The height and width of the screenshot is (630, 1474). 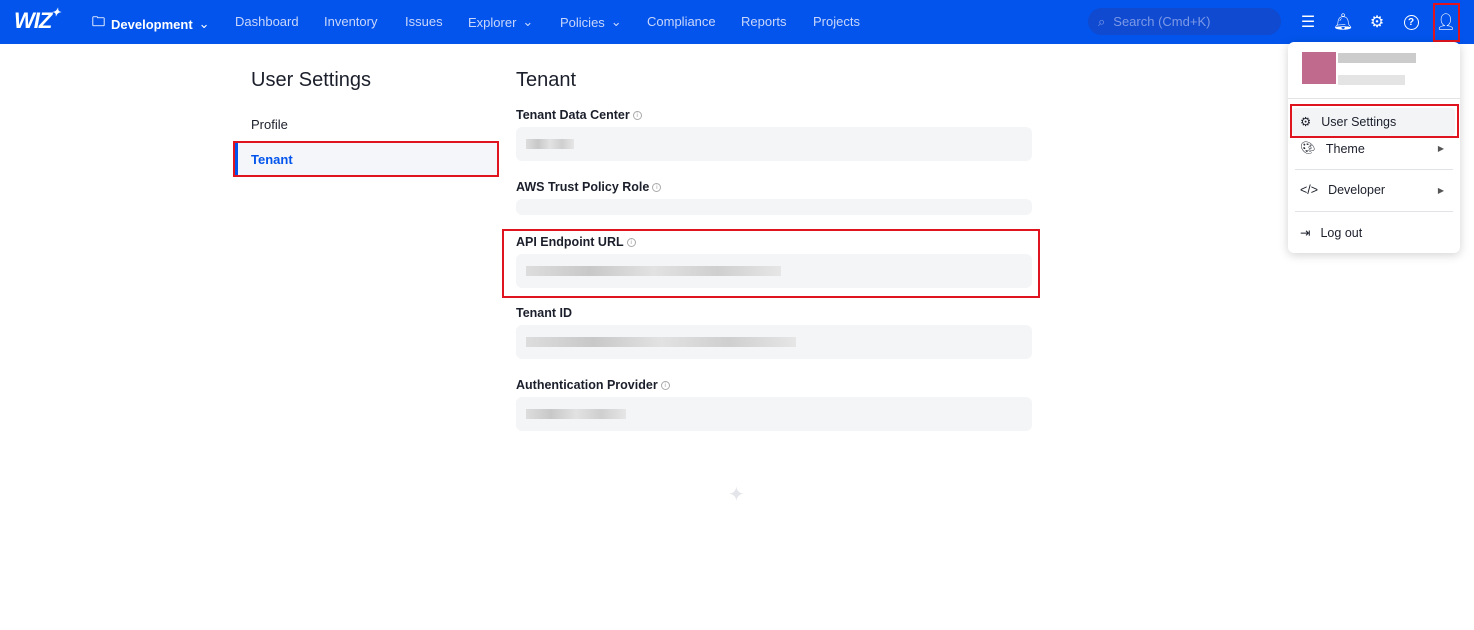 I want to click on sidebar-item-profile: Profile, so click(x=269, y=124).